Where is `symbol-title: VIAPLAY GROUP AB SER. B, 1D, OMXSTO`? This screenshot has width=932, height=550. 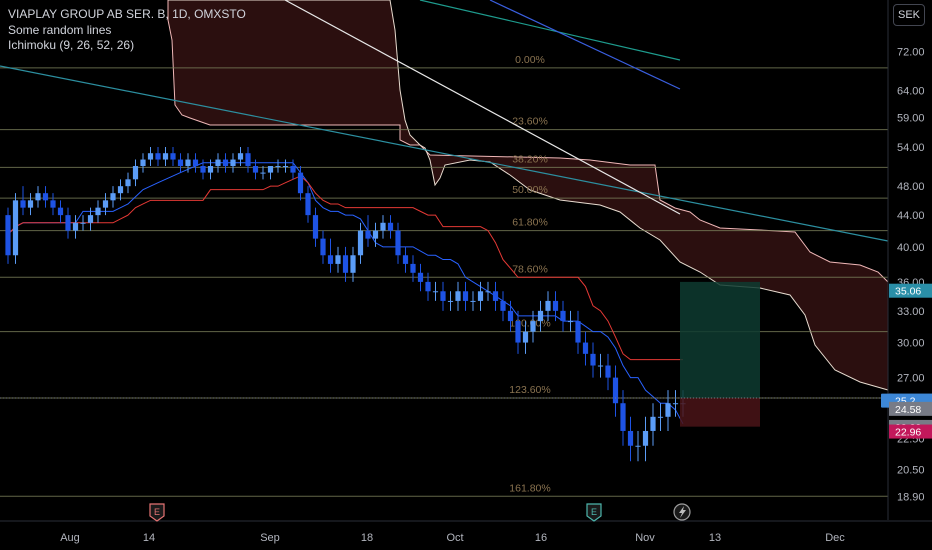 symbol-title: VIAPLAY GROUP AB SER. B, 1D, OMXSTO is located at coordinates (127, 14).